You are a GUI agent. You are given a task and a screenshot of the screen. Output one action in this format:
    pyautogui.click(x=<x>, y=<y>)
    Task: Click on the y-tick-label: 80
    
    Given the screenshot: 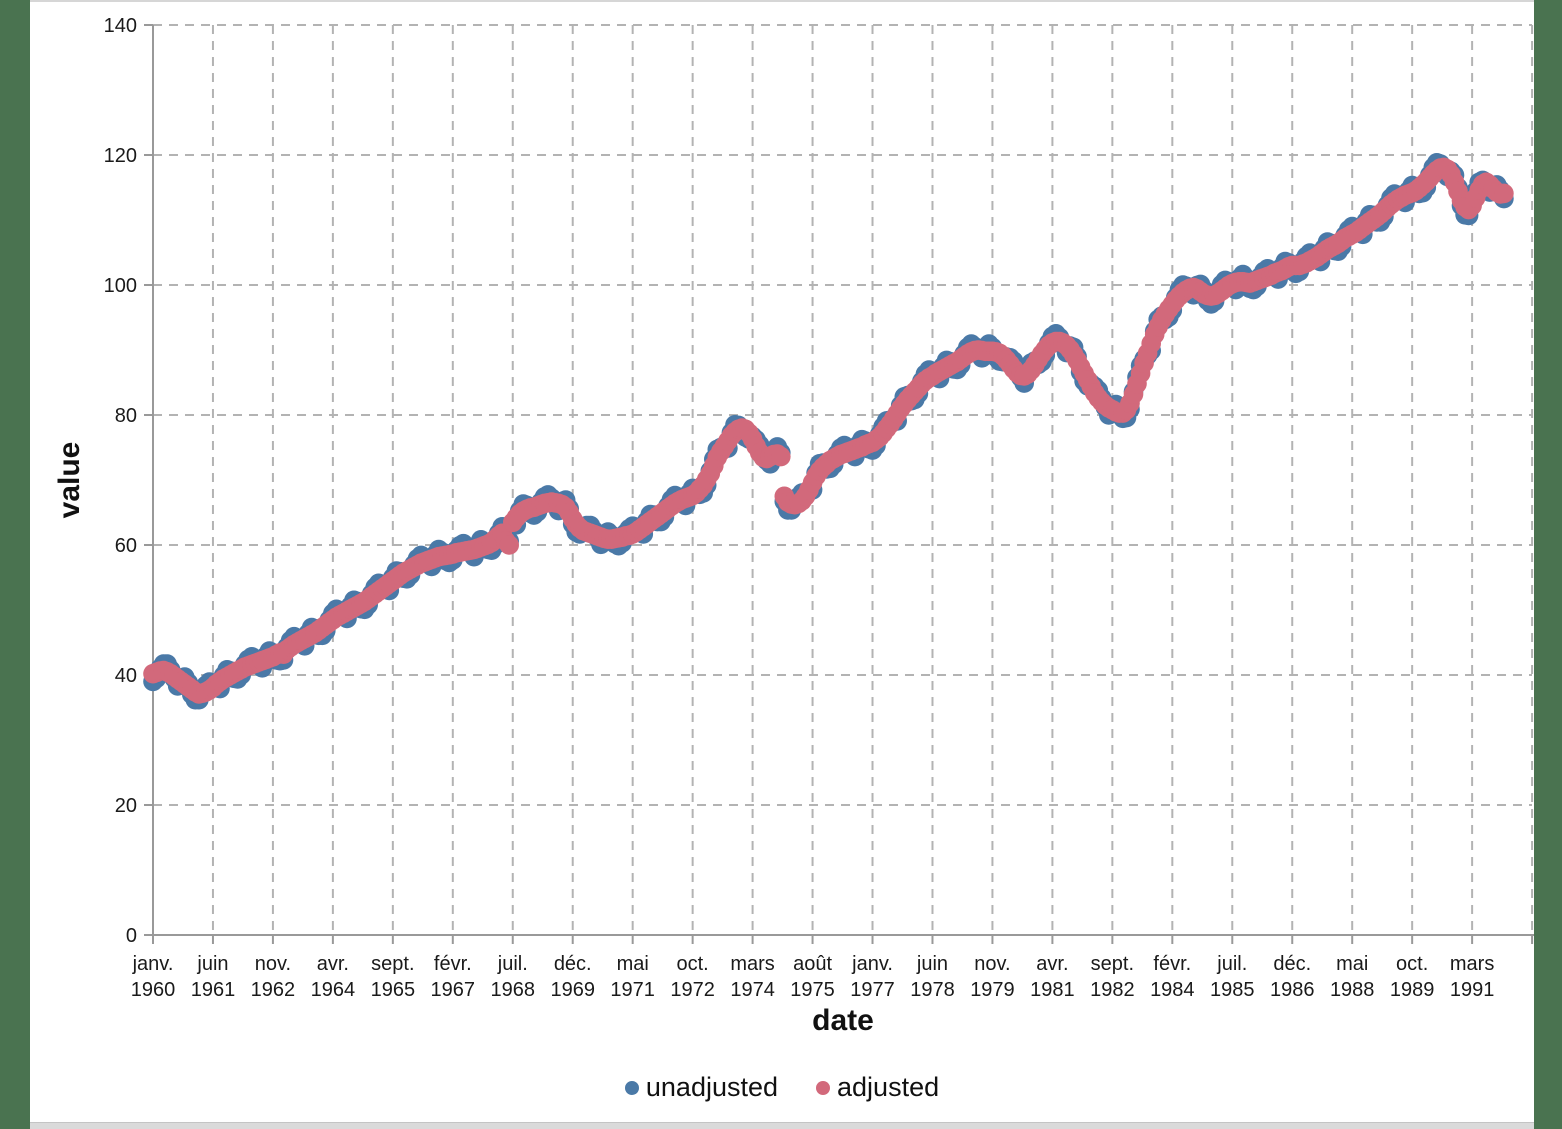 What is the action you would take?
    pyautogui.click(x=126, y=416)
    